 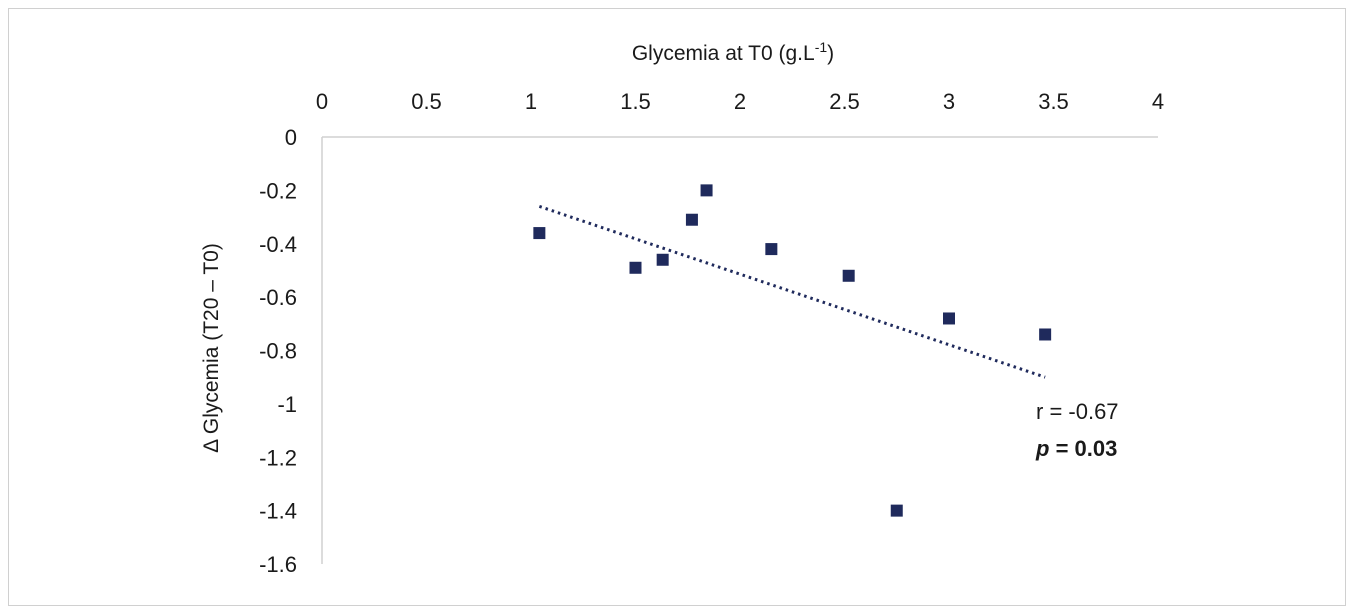 What do you see at coordinates (1076, 448) in the screenshot?
I see `p-annotation: p = 0.03` at bounding box center [1076, 448].